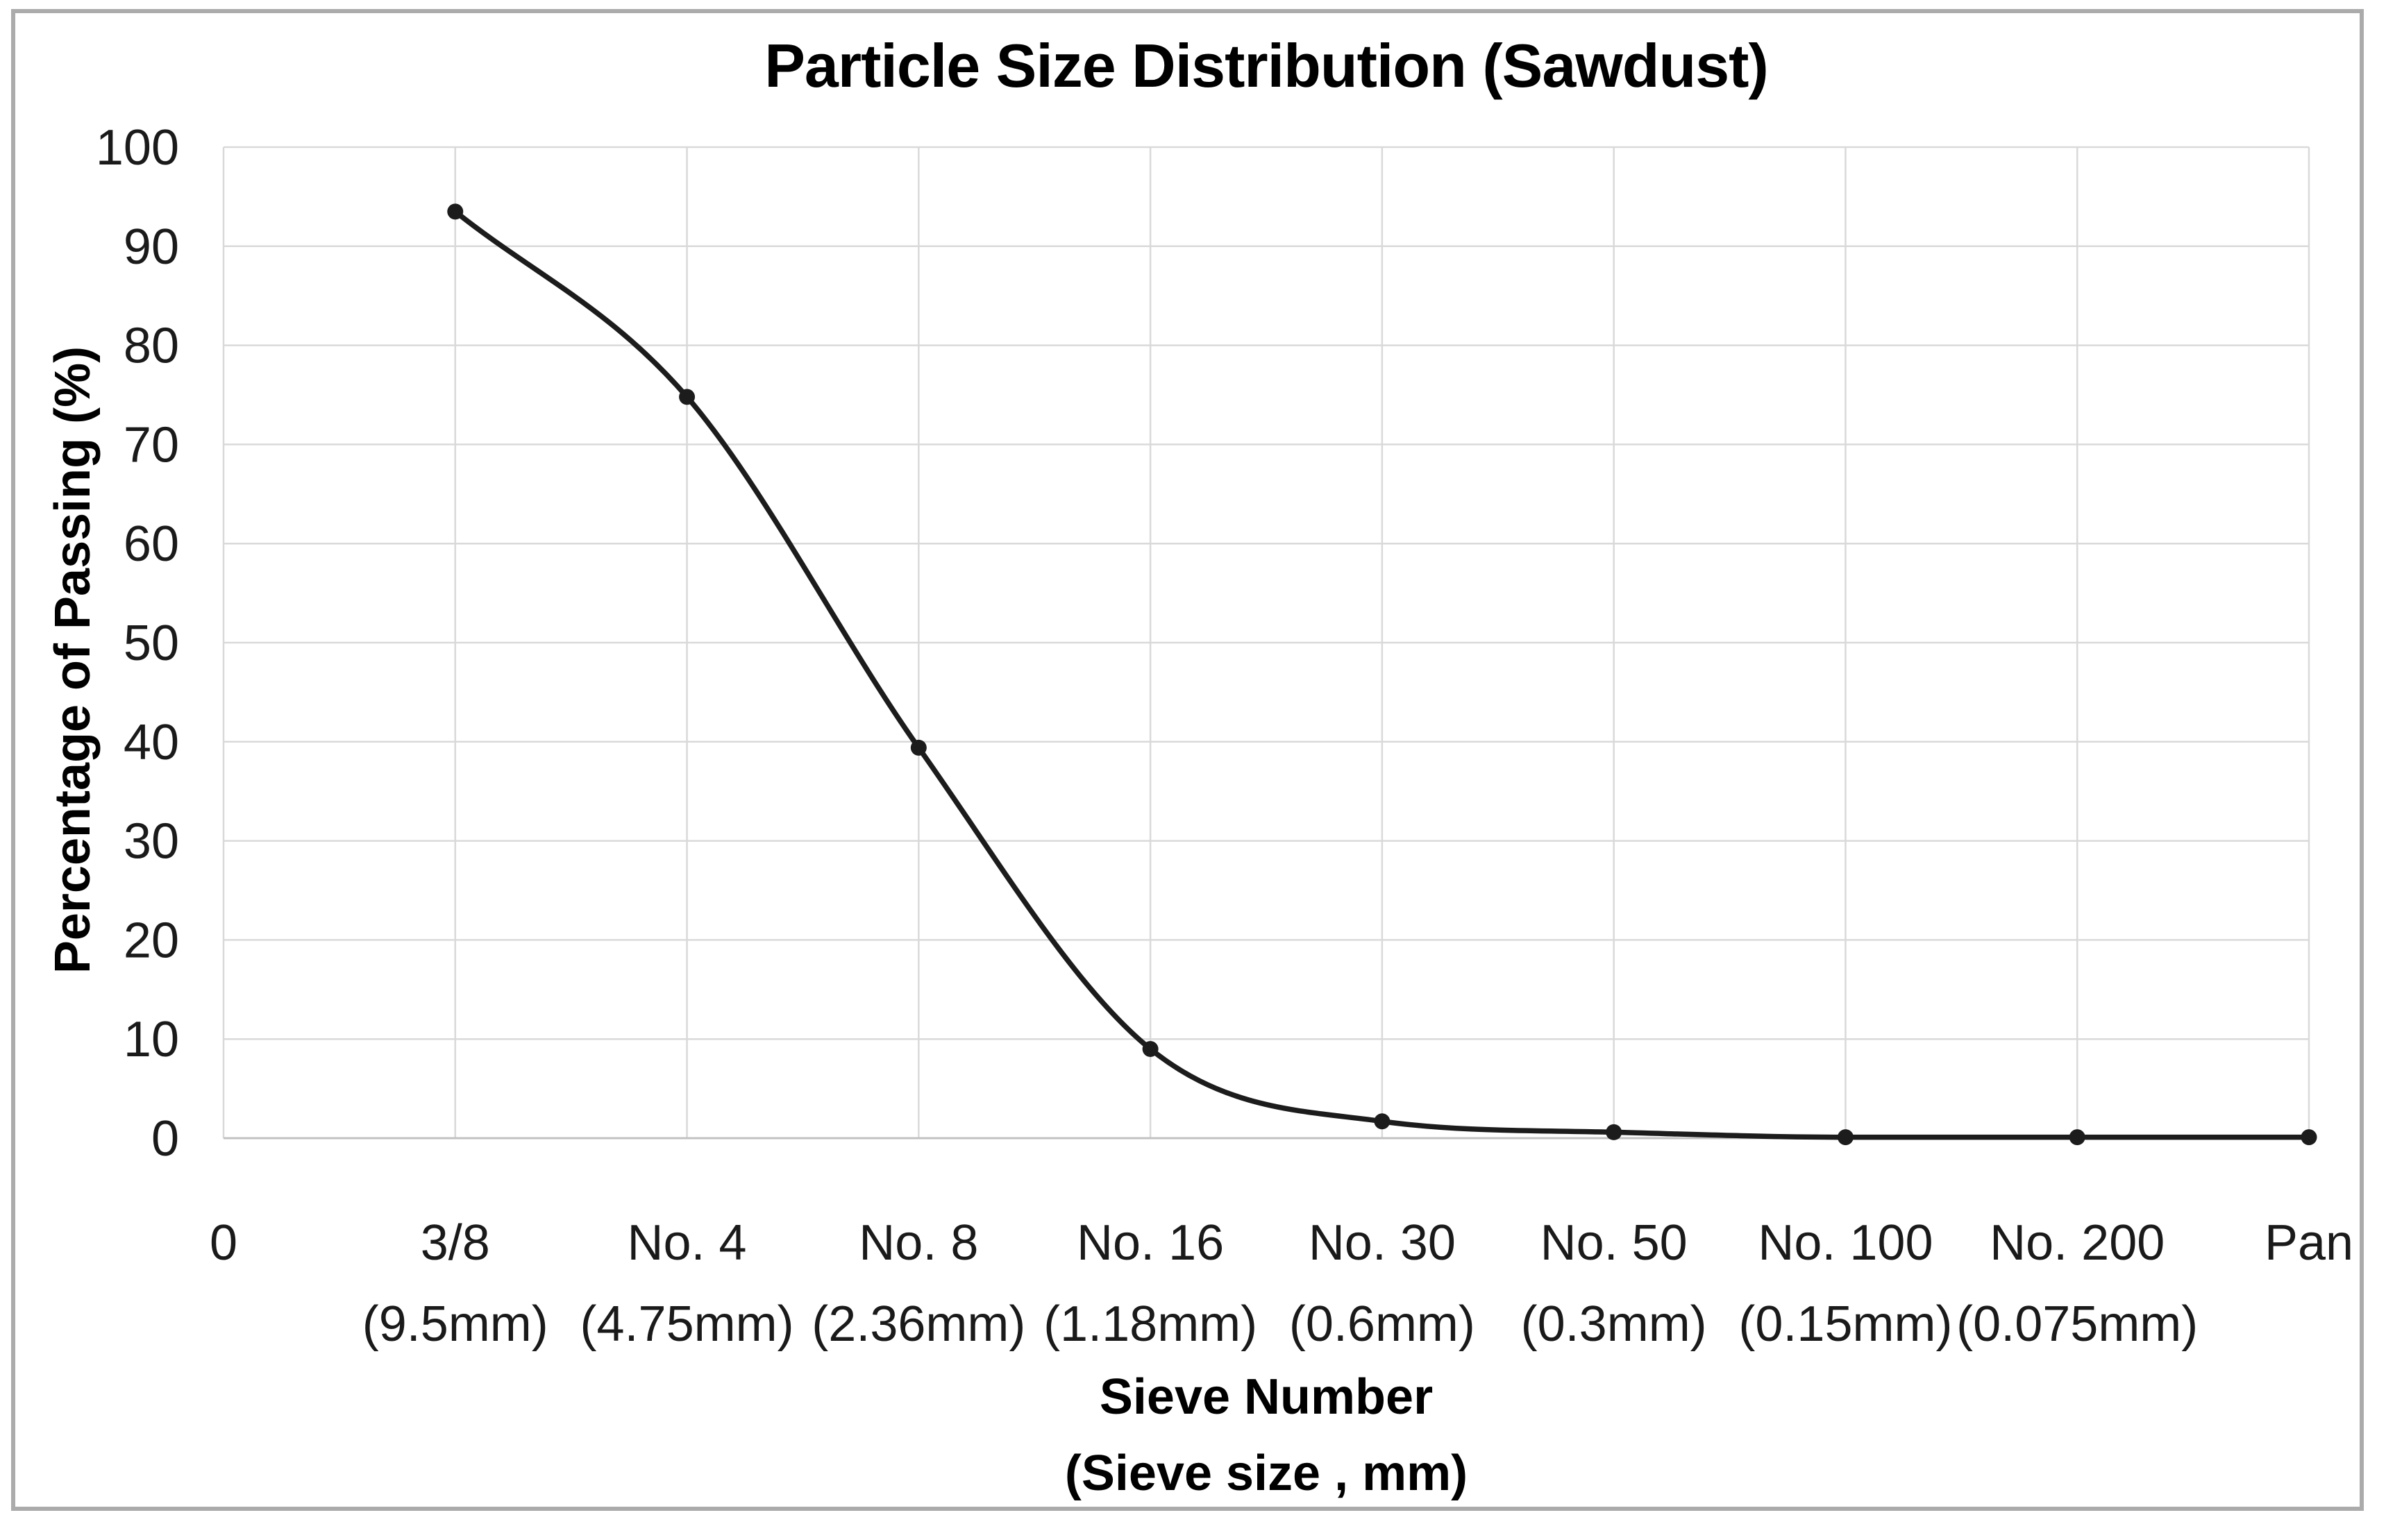  What do you see at coordinates (455, 1324) in the screenshot?
I see `x-tick-sublabel: (9.5mm)` at bounding box center [455, 1324].